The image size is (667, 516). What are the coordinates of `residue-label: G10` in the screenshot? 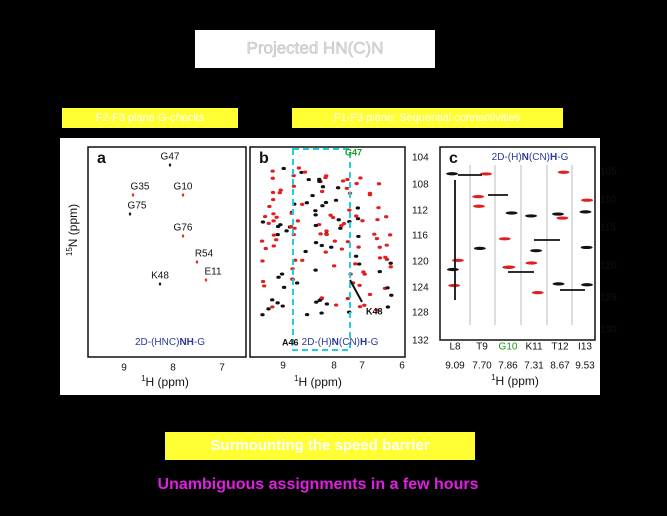 It's located at (508, 347).